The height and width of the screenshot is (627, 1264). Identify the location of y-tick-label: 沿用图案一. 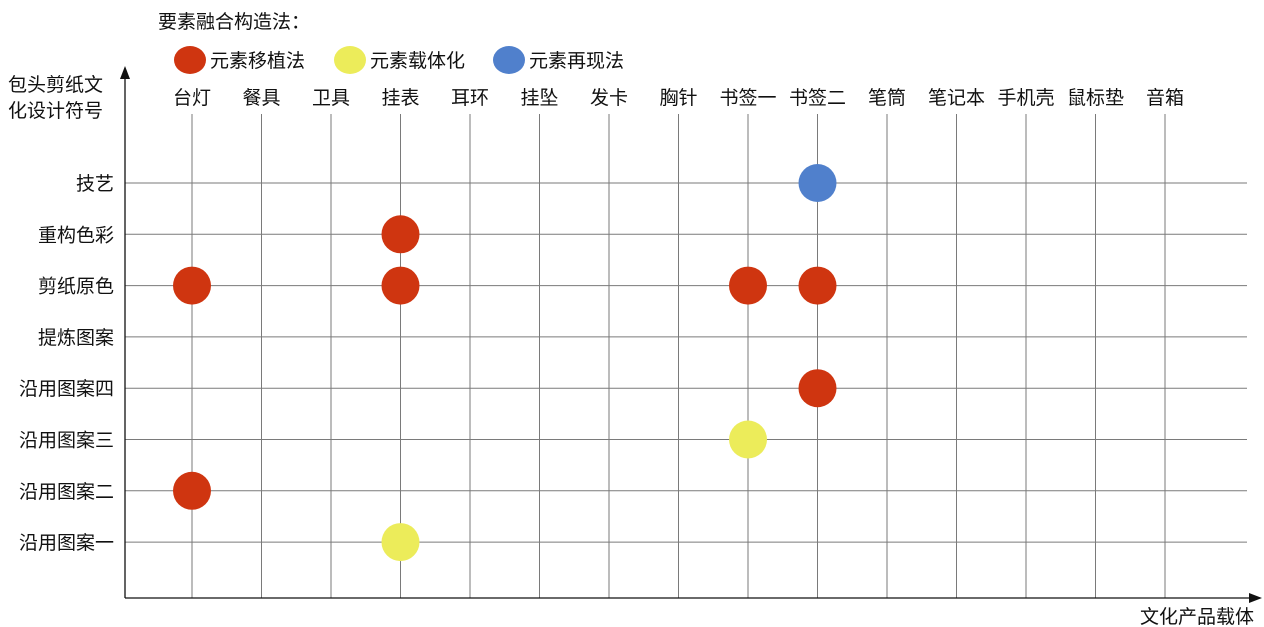
(66, 543).